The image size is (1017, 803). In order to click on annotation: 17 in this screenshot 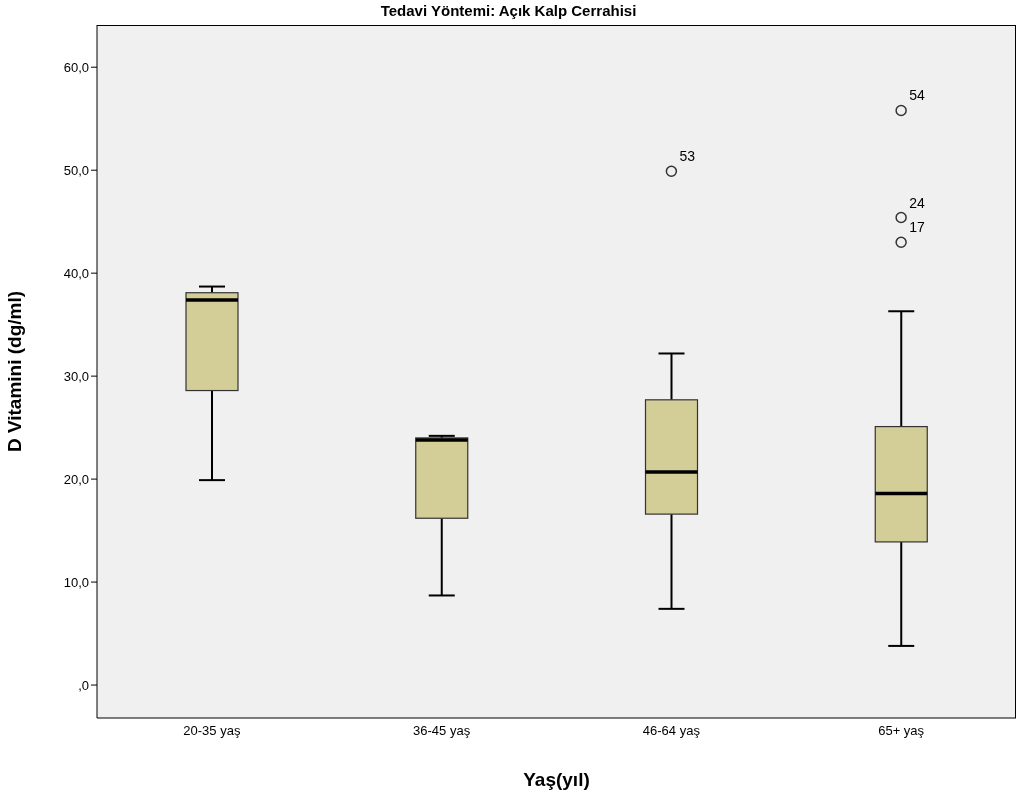, I will do `click(917, 227)`.